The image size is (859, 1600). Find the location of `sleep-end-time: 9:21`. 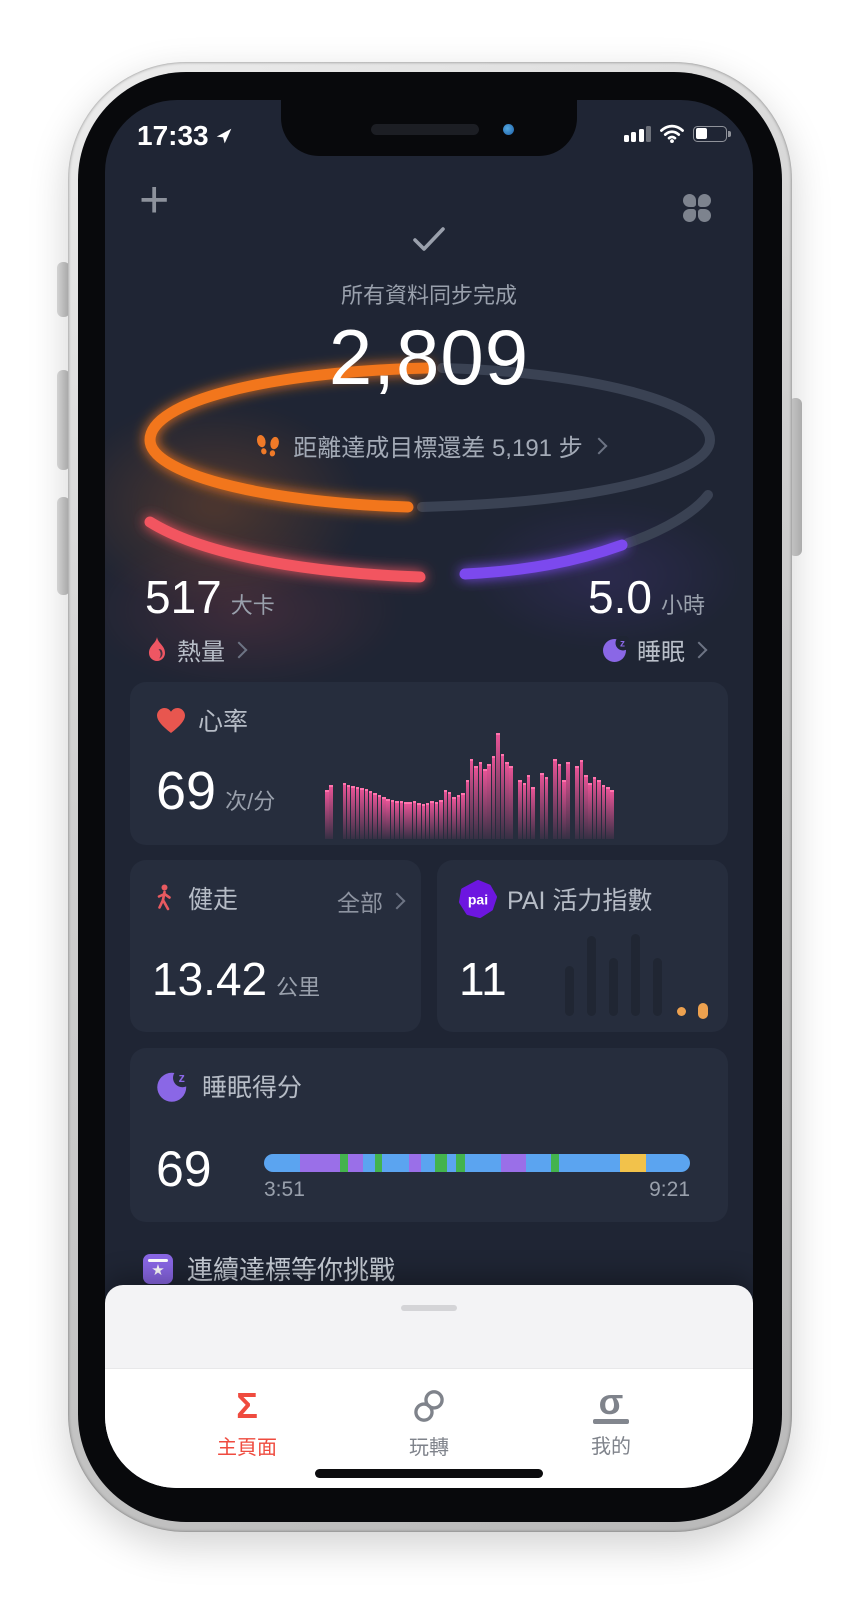

sleep-end-time: 9:21 is located at coordinates (669, 1189).